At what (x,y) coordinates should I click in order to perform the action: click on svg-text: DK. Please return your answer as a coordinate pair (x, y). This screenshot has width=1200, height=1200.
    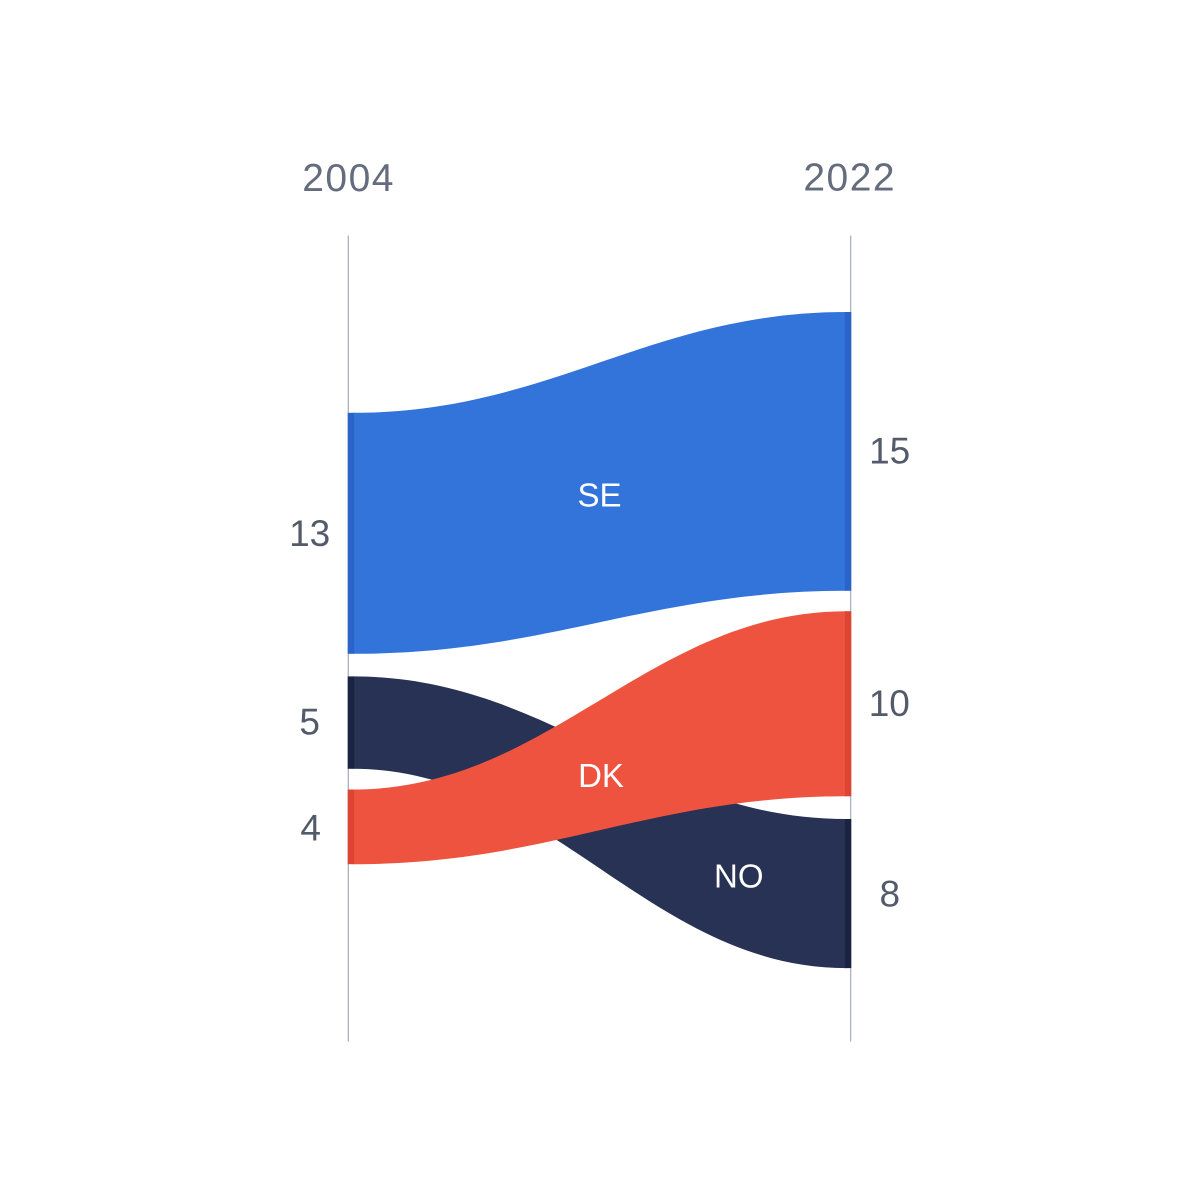
    Looking at the image, I should click on (601, 775).